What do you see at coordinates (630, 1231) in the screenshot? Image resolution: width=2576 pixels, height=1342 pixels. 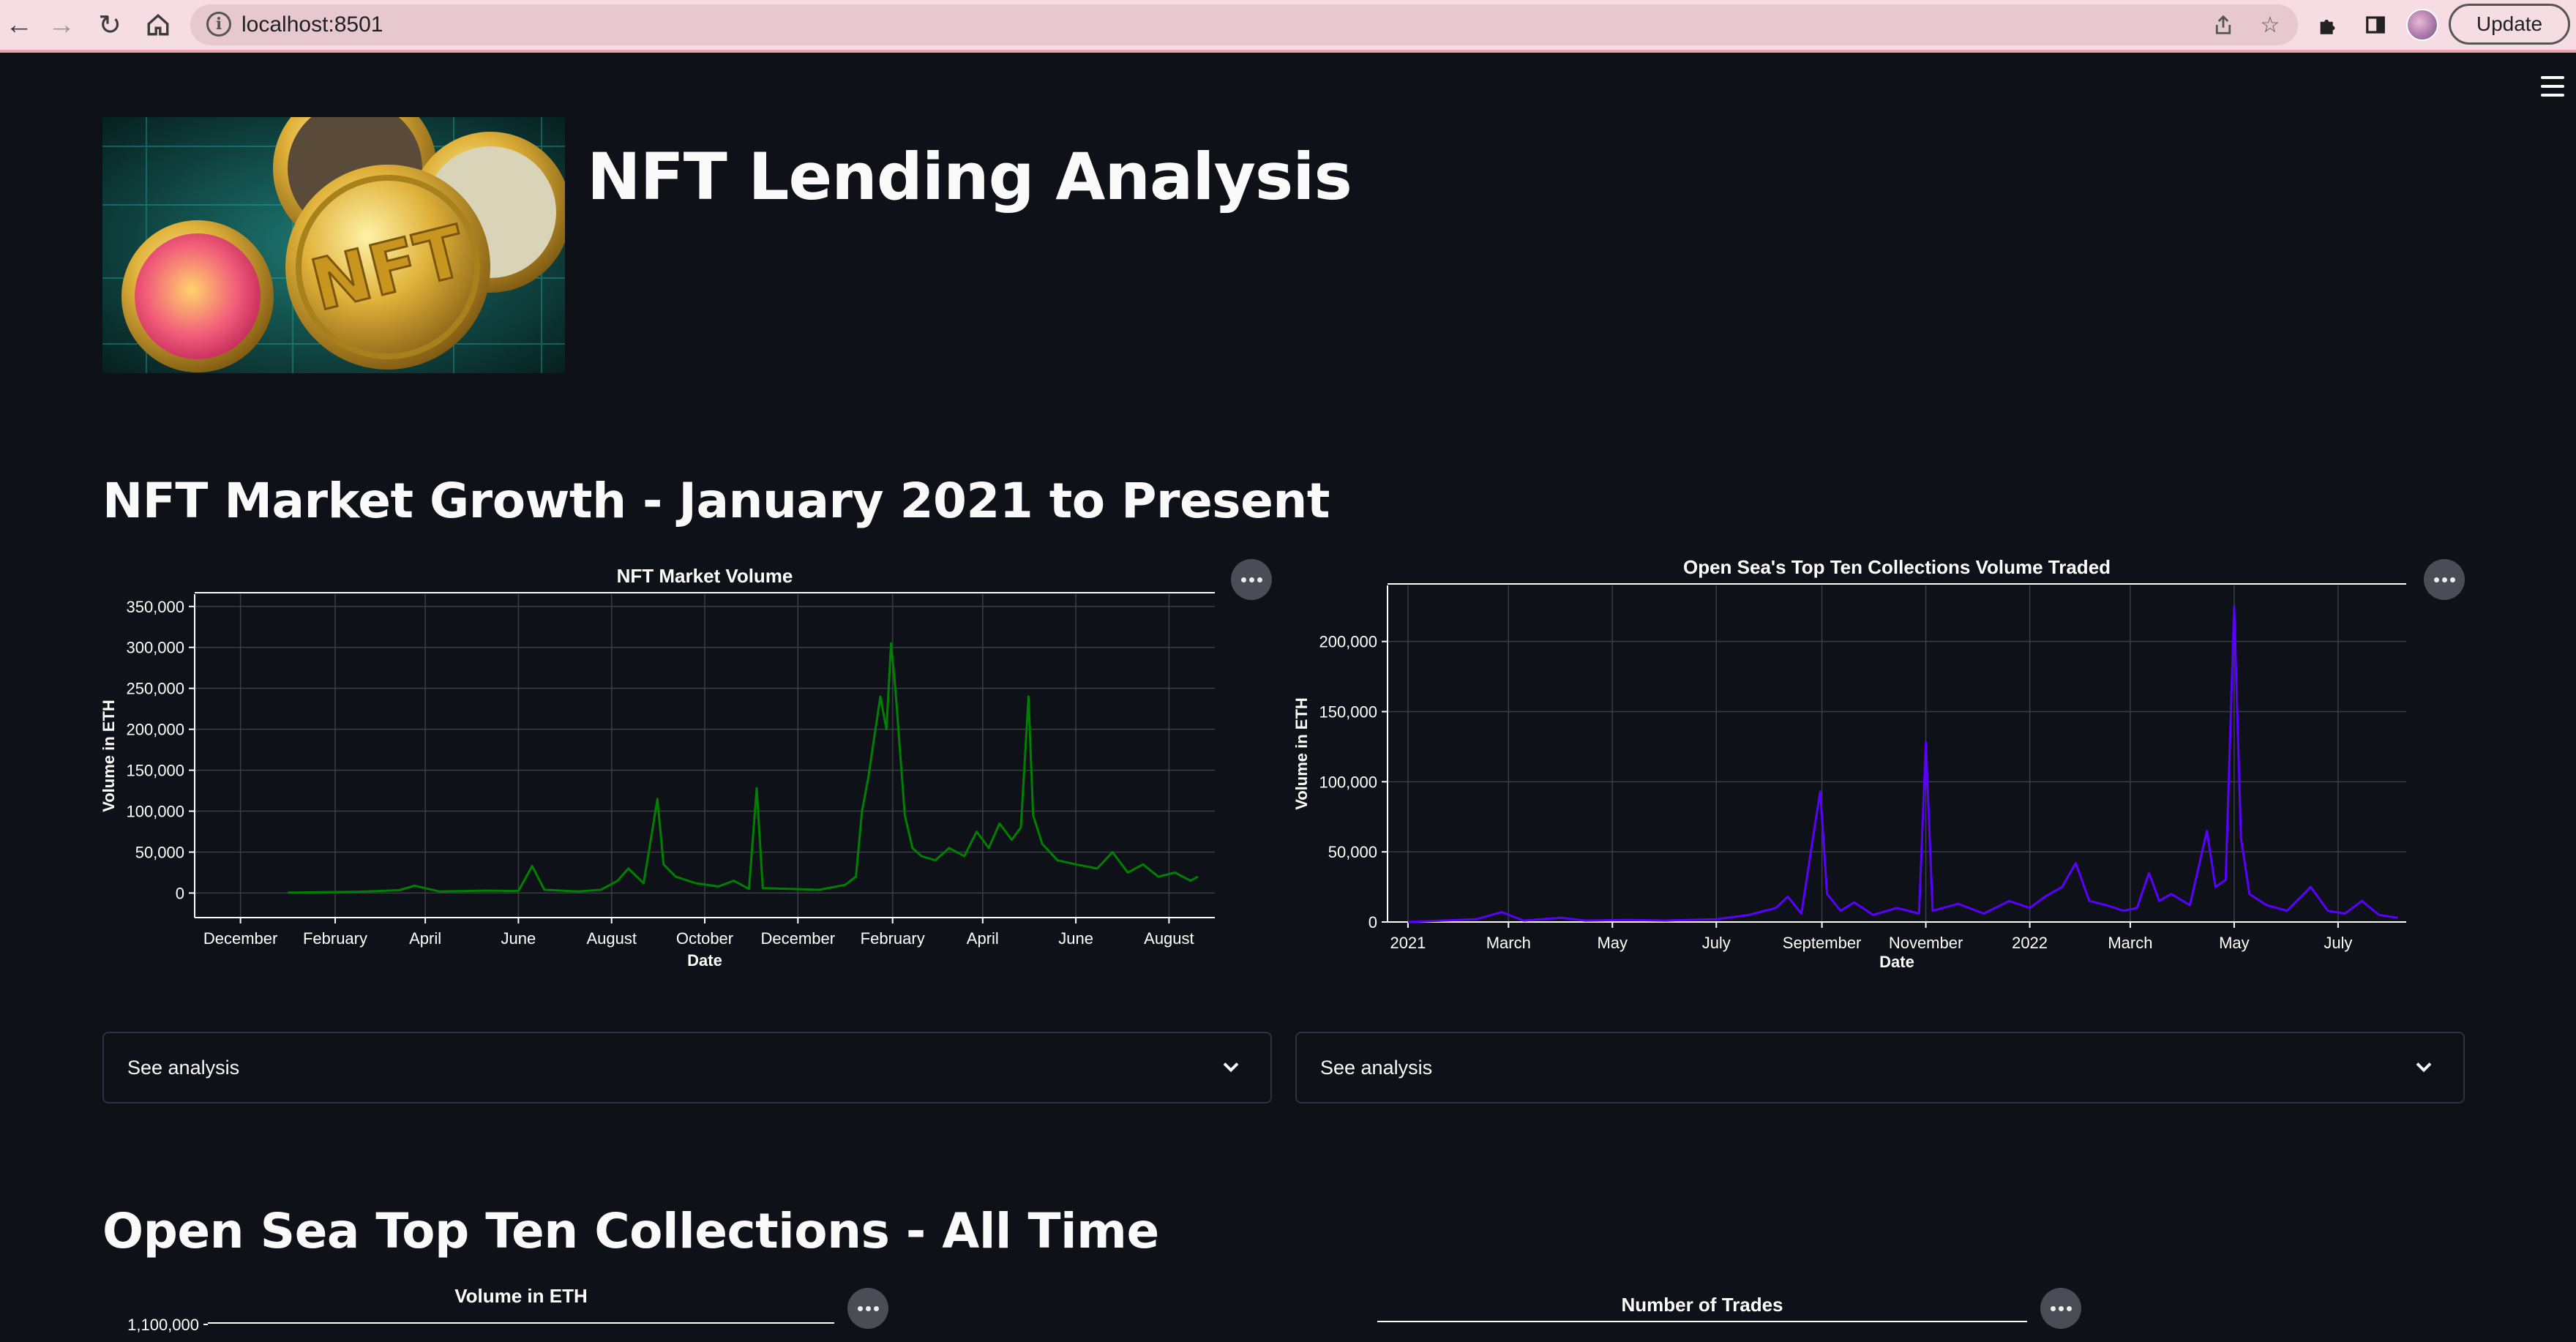 I see `section-title-top-ten: Open Sea Top Ten Collections - All Time` at bounding box center [630, 1231].